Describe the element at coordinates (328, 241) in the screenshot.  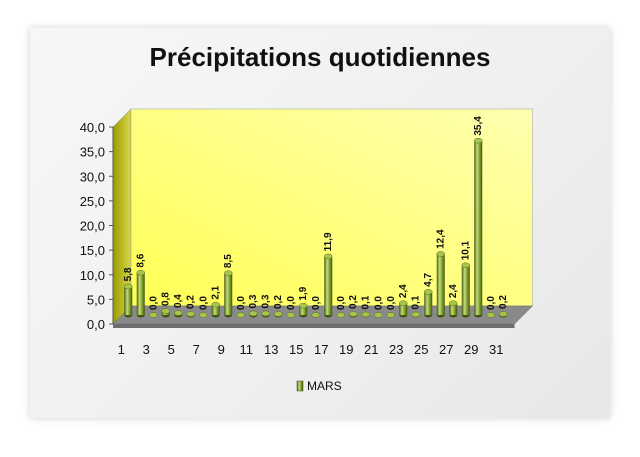
I see `data-label: 11,9` at that location.